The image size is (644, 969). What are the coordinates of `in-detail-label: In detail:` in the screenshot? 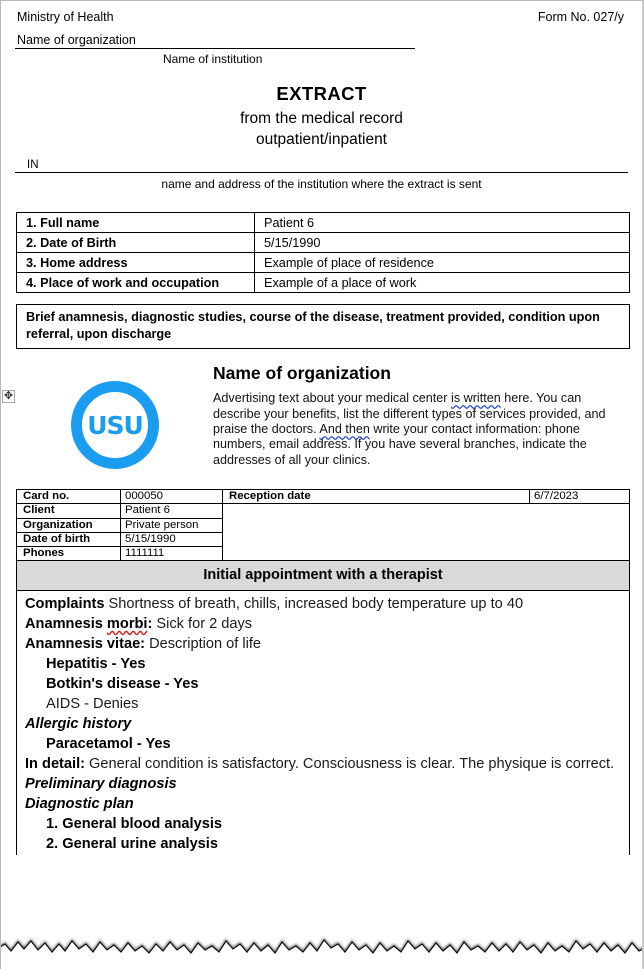 It's located at (55, 763).